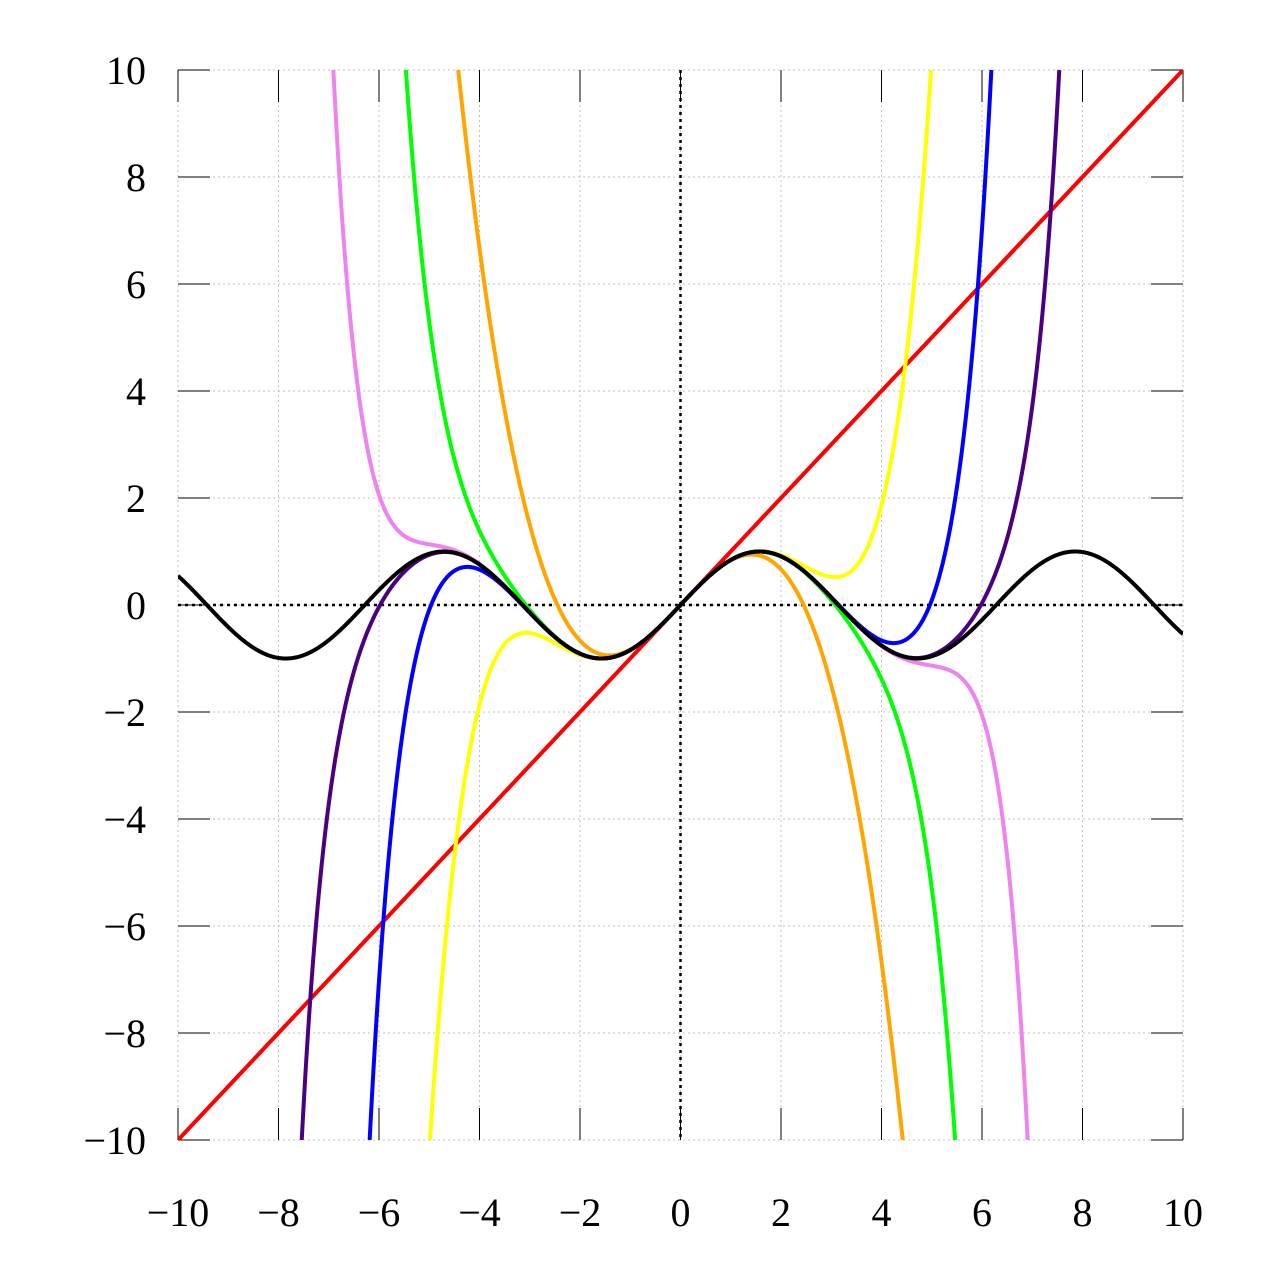  Describe the element at coordinates (1083, 1212) in the screenshot. I see `x-tick-label: 8` at that location.